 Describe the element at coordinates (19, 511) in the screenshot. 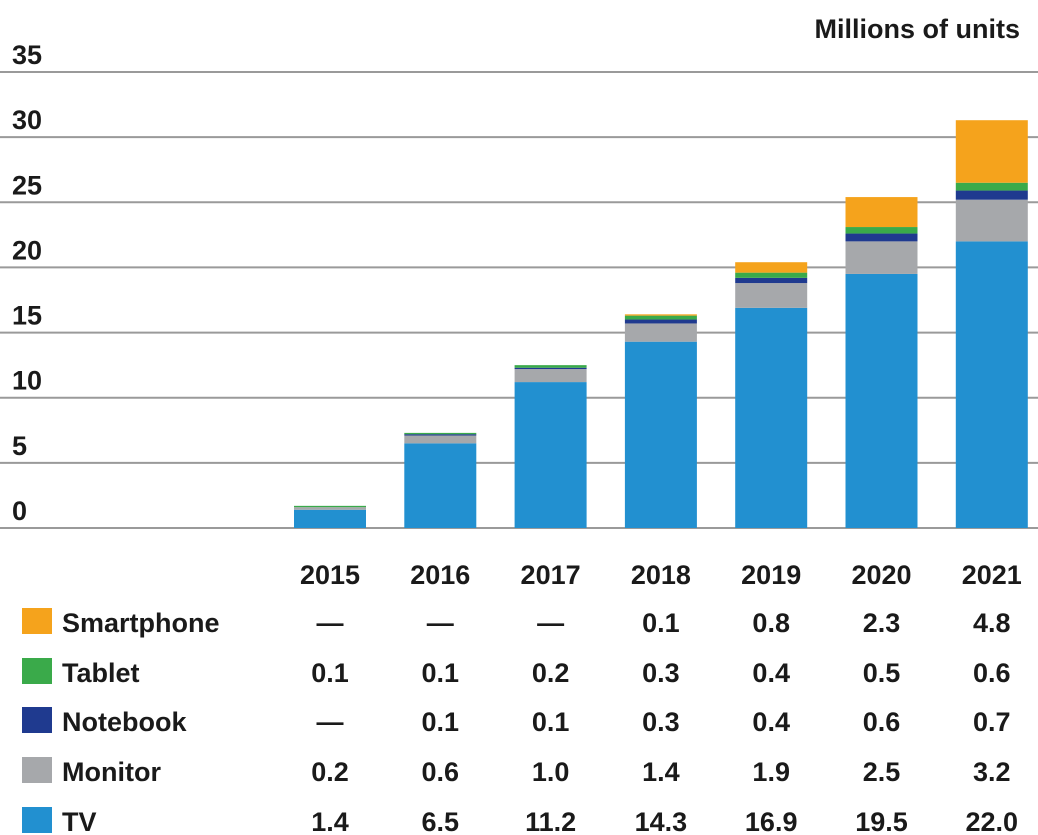

I see `y-tick-label: 0` at that location.